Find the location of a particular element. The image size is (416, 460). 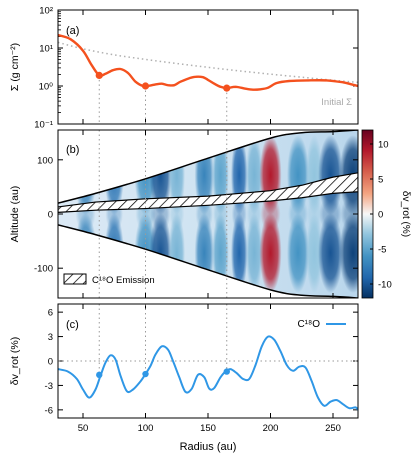

xtick-label: 100 is located at coordinates (146, 428).